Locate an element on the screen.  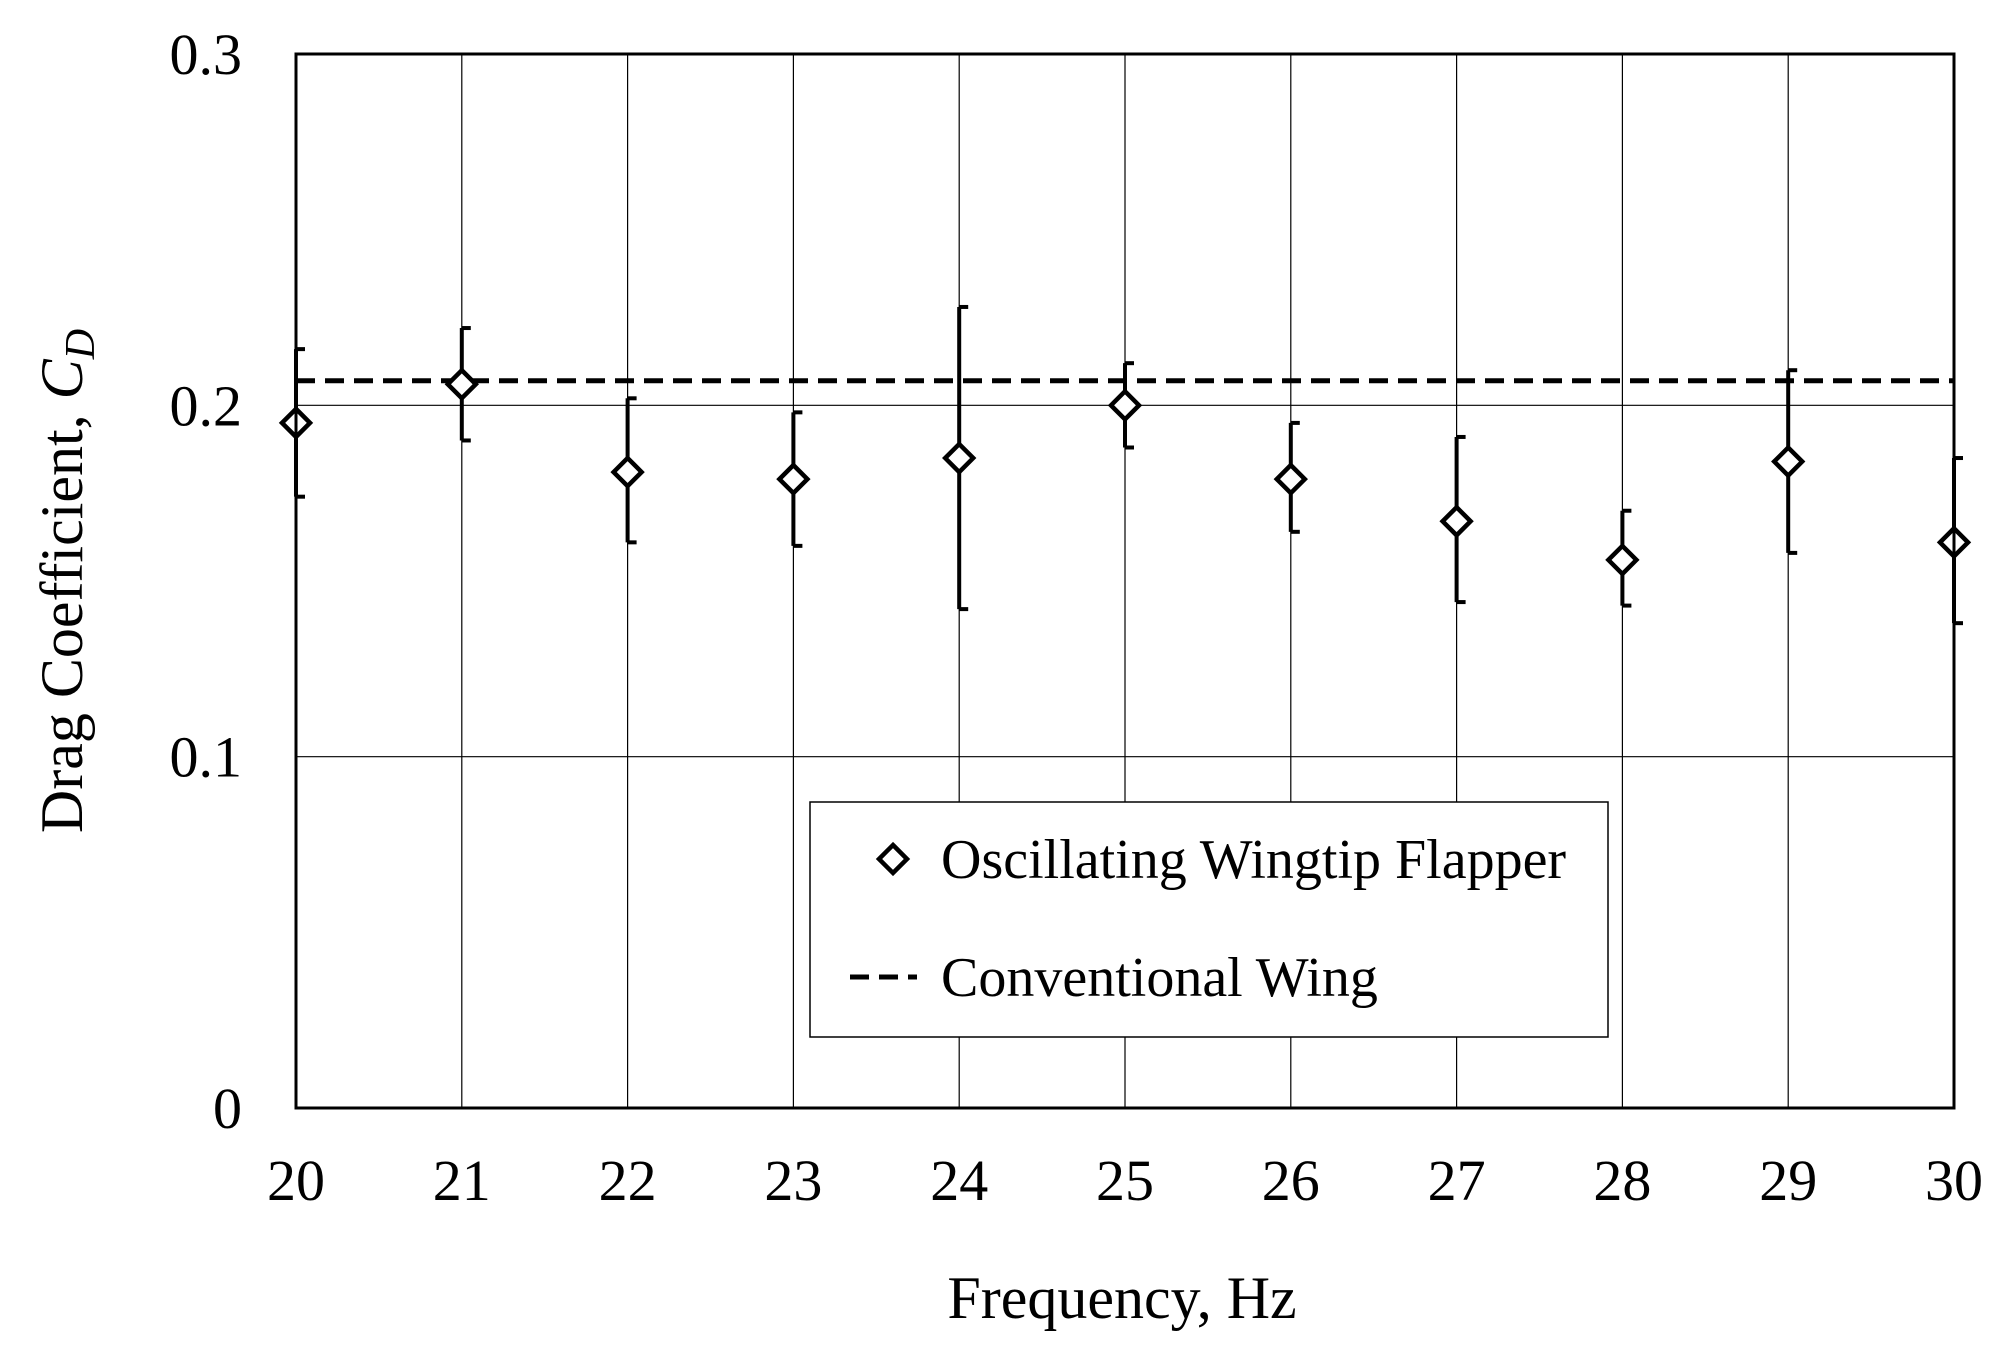
legend-box is located at coordinates (1209, 919).